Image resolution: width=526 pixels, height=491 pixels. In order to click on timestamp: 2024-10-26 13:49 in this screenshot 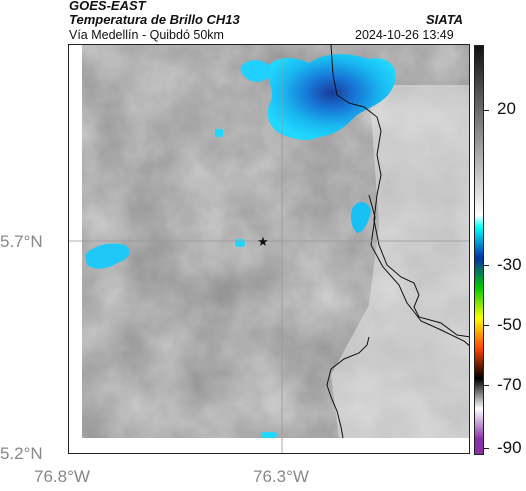, I will do `click(404, 35)`.